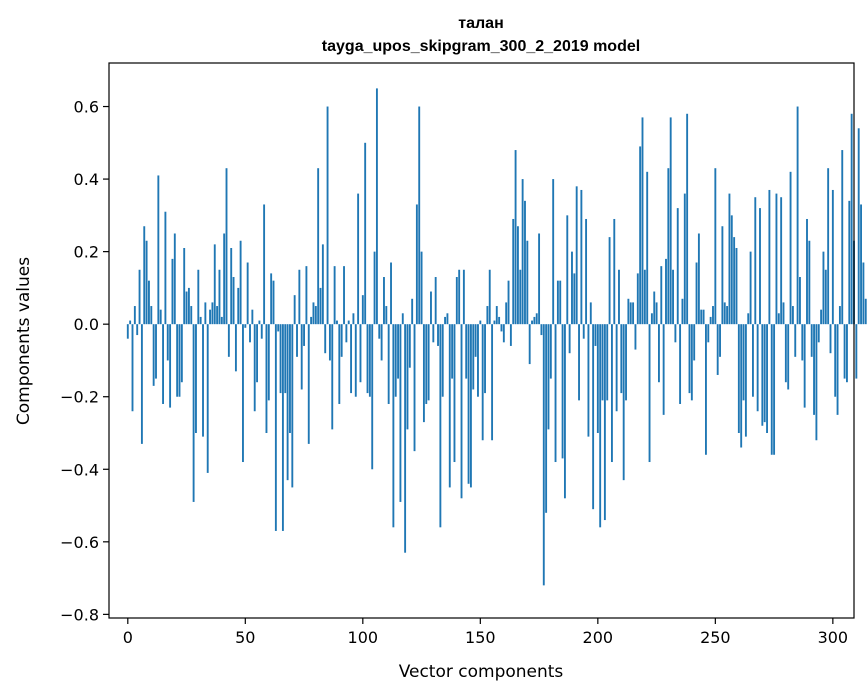 Image resolution: width=867 pixels, height=696 pixels. Describe the element at coordinates (598, 637) in the screenshot. I see `x-tick-label: 200` at that location.